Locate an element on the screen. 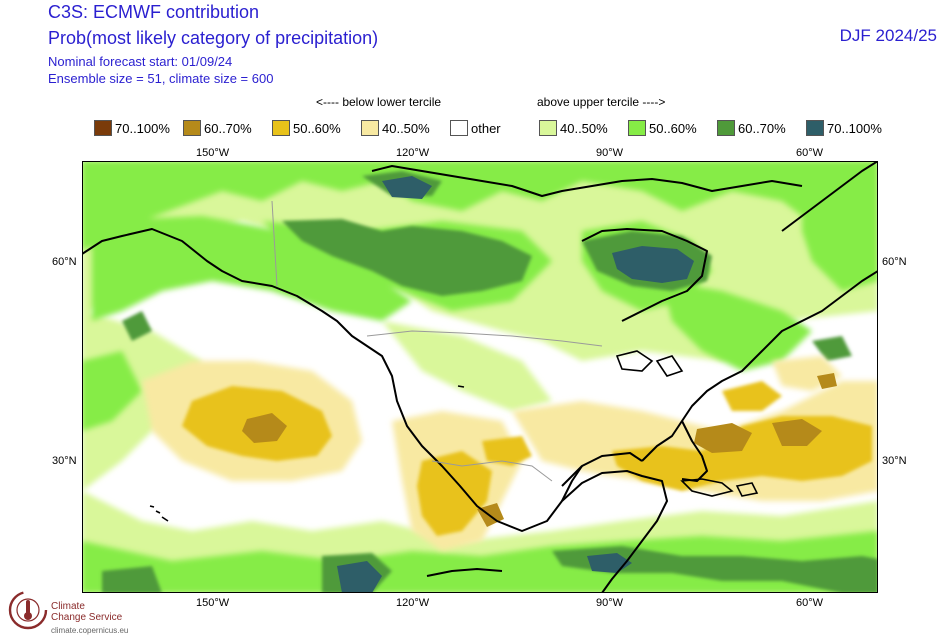  legend-item: other is located at coordinates (475, 128).